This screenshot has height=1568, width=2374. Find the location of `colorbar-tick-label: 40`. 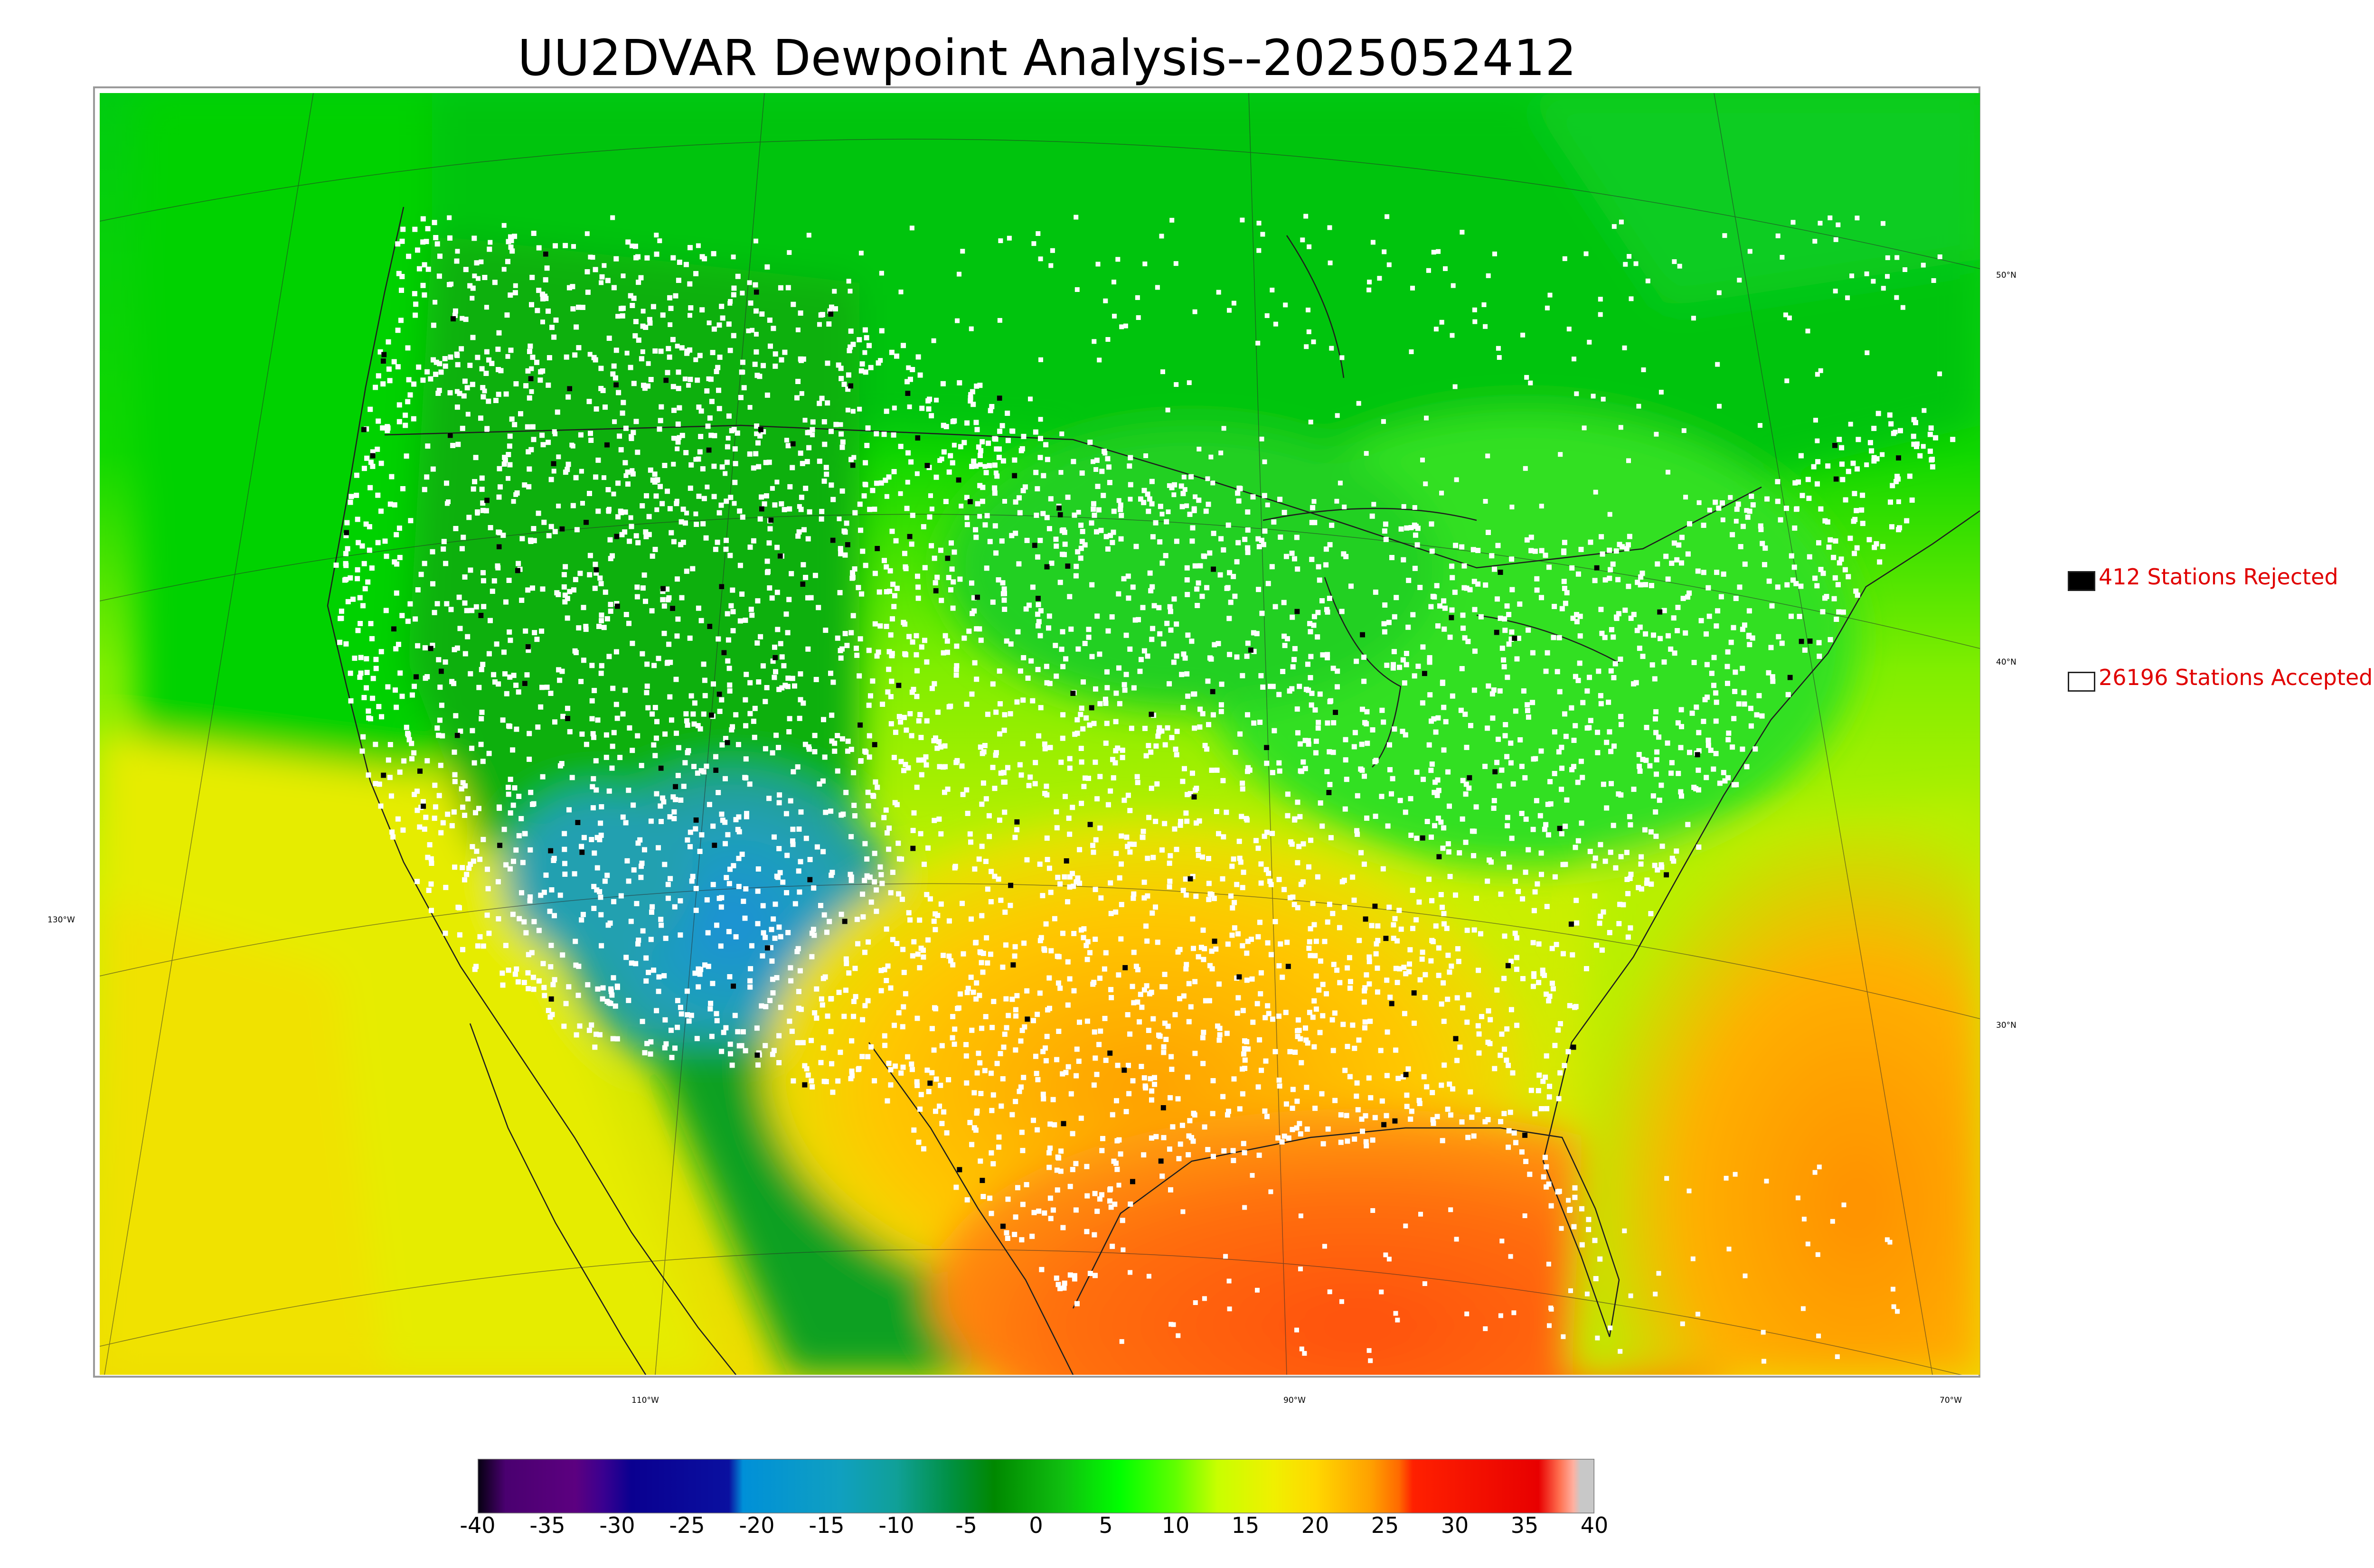

colorbar-tick-label: 40 is located at coordinates (1594, 1525).